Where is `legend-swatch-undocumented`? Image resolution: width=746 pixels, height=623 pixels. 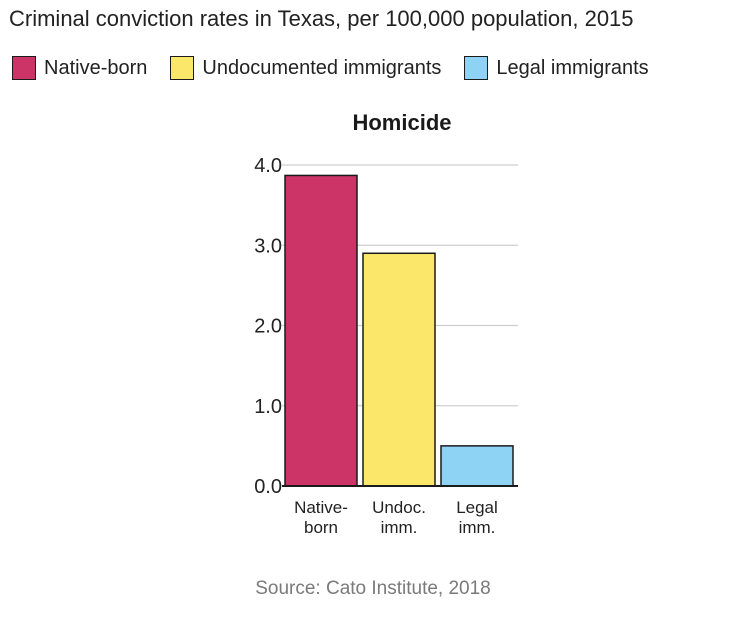
legend-swatch-undocumented is located at coordinates (182, 68).